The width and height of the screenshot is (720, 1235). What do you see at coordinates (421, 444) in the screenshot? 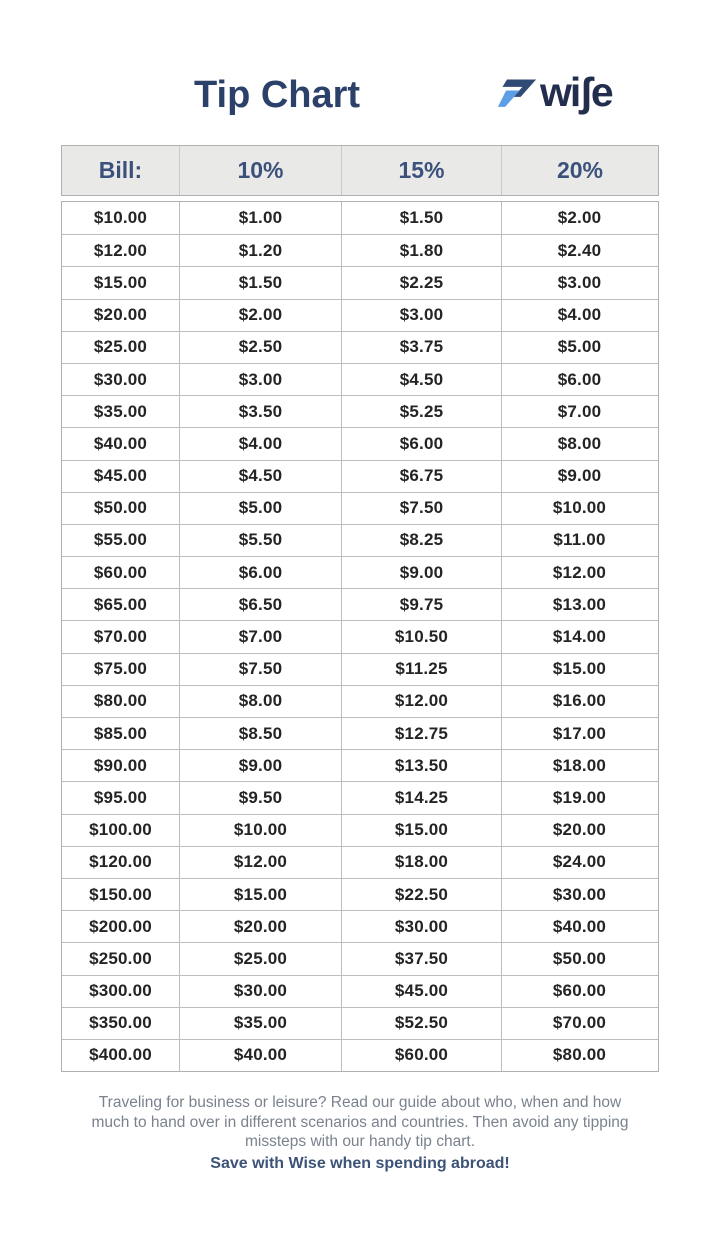
I see `tip-15pct-cell: $6.00` at bounding box center [421, 444].